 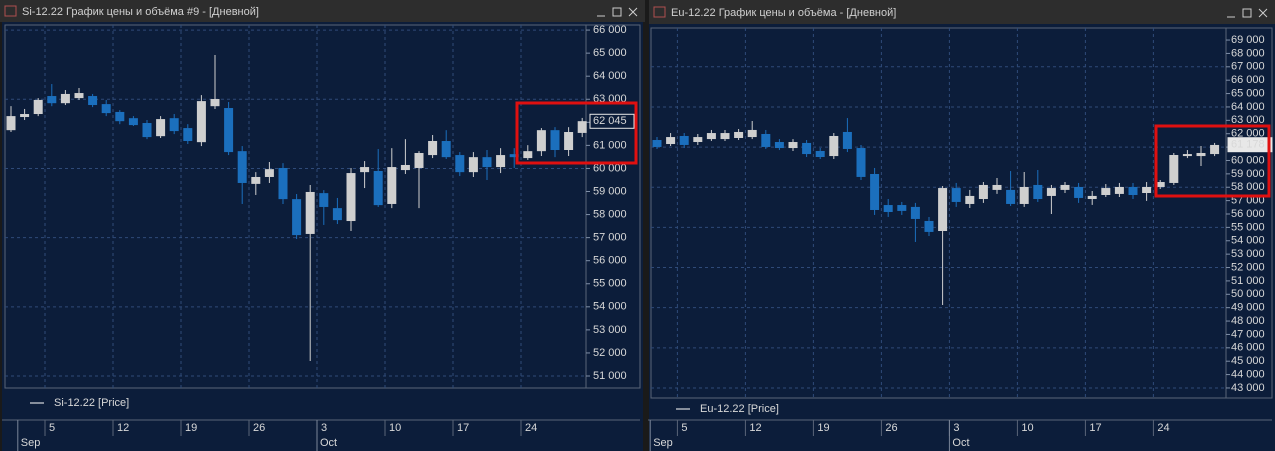 What do you see at coordinates (1212, 161) in the screenshot?
I see `highlight-box` at bounding box center [1212, 161].